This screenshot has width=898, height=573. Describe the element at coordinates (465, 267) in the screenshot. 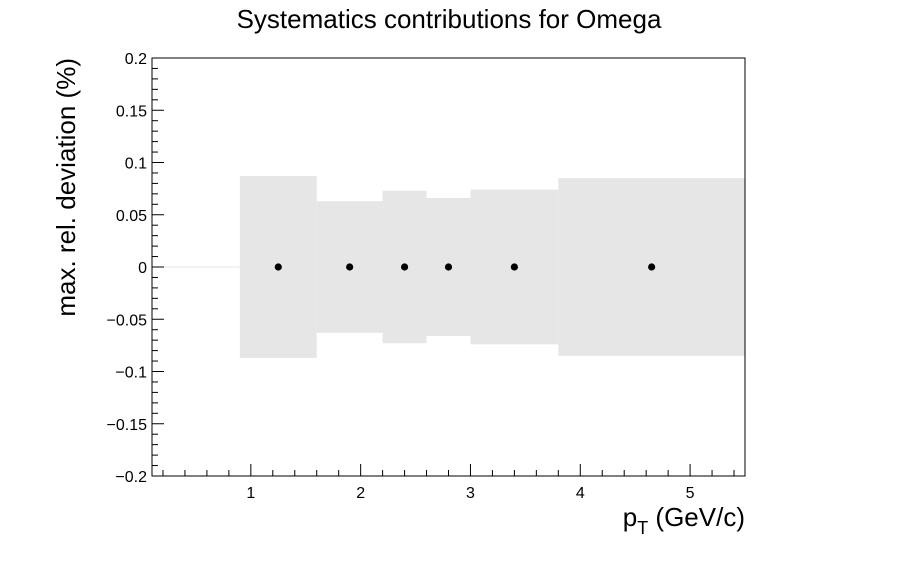

I see `data-points` at that location.